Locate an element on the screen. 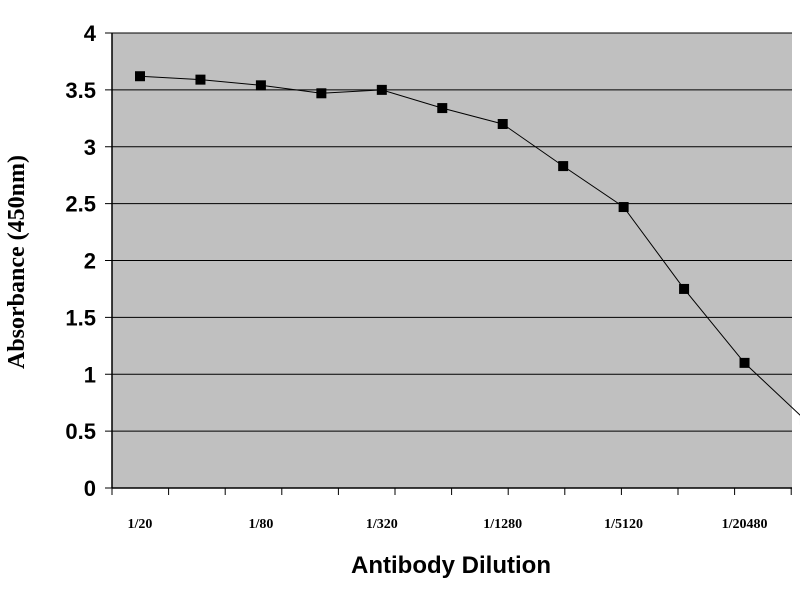  y-tick-label: 2.5 is located at coordinates (80, 204).